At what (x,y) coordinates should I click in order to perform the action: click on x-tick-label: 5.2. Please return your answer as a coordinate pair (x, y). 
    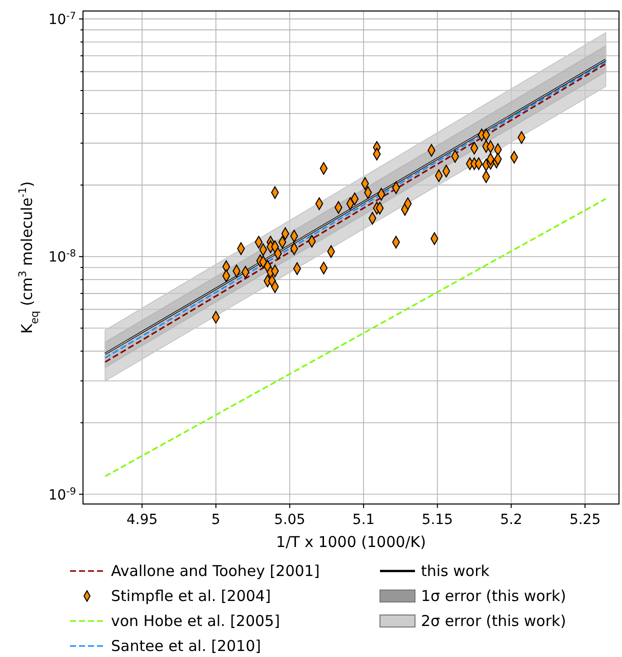
    Looking at the image, I should click on (511, 520).